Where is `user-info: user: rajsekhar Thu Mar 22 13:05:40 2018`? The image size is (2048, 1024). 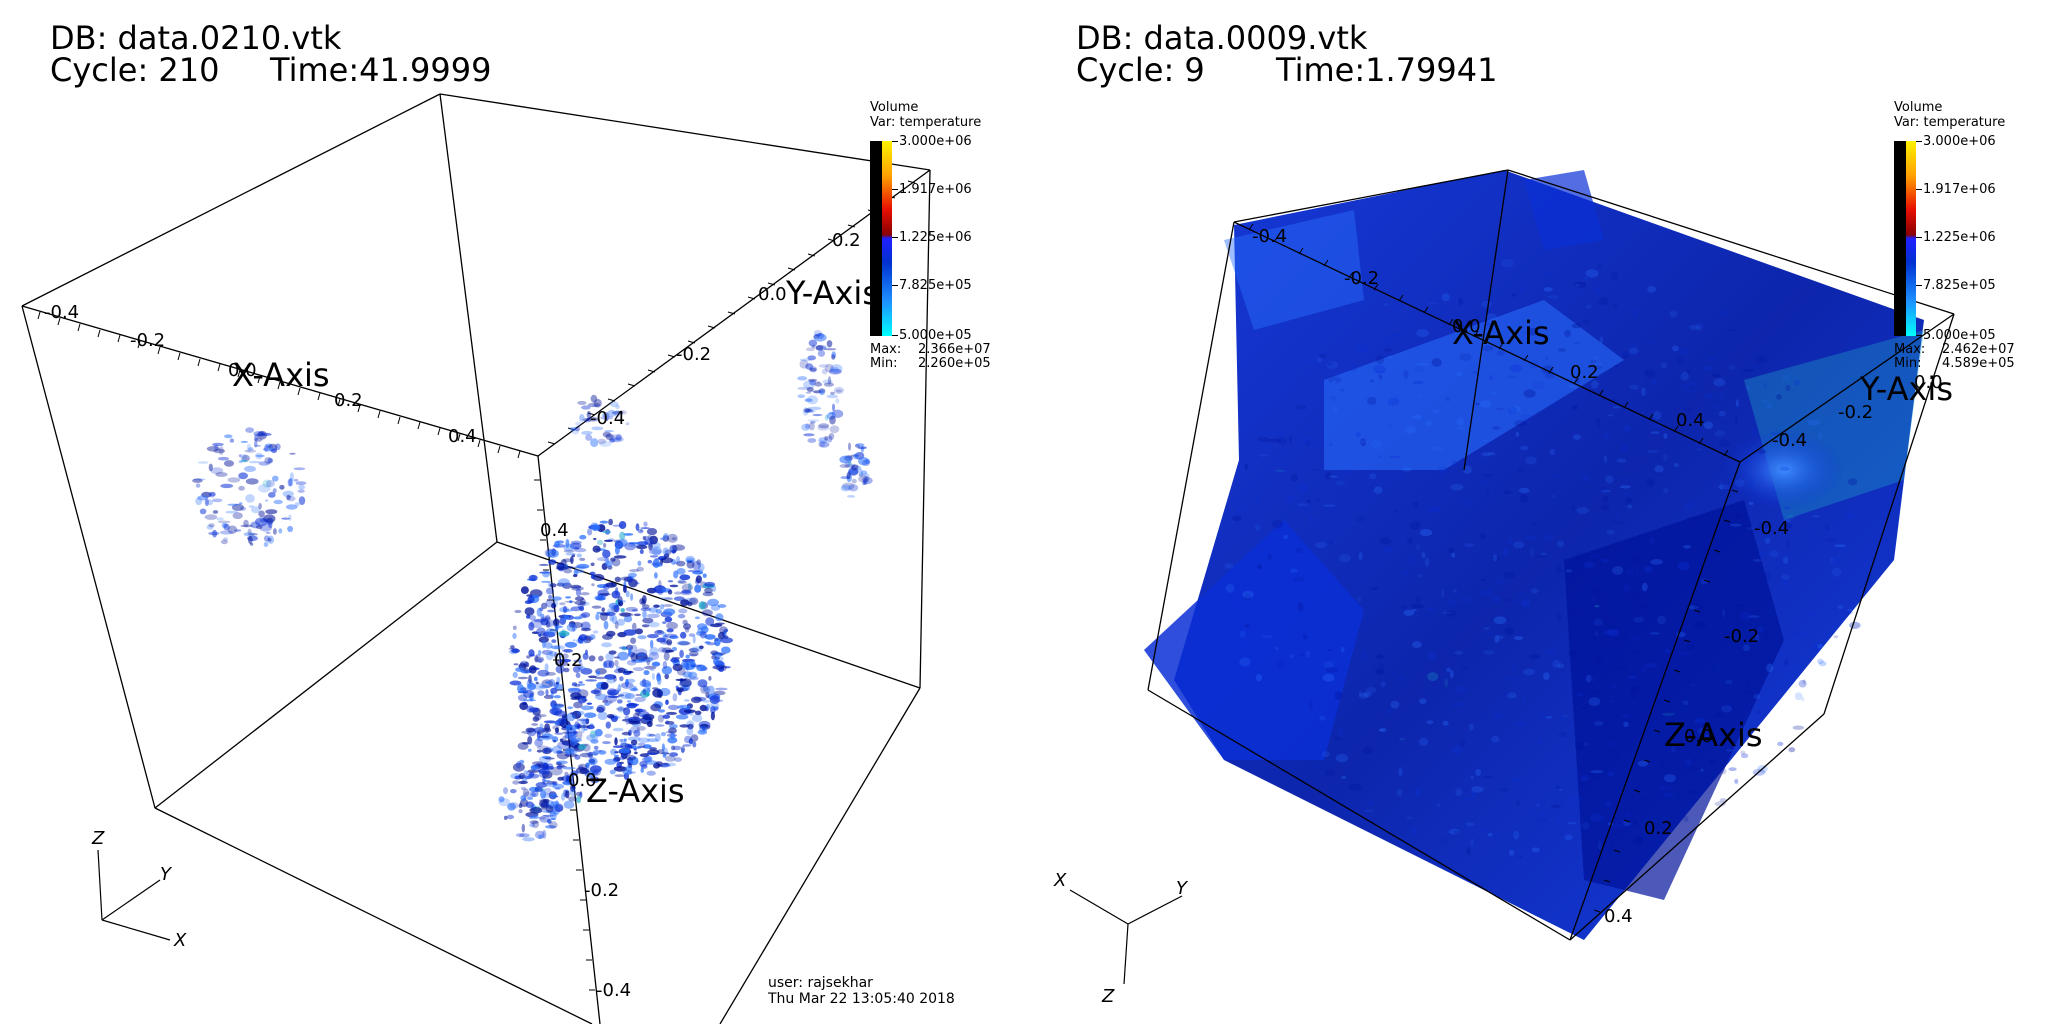 user-info: user: rajsekhar Thu Mar 22 13:05:40 2018 is located at coordinates (861, 991).